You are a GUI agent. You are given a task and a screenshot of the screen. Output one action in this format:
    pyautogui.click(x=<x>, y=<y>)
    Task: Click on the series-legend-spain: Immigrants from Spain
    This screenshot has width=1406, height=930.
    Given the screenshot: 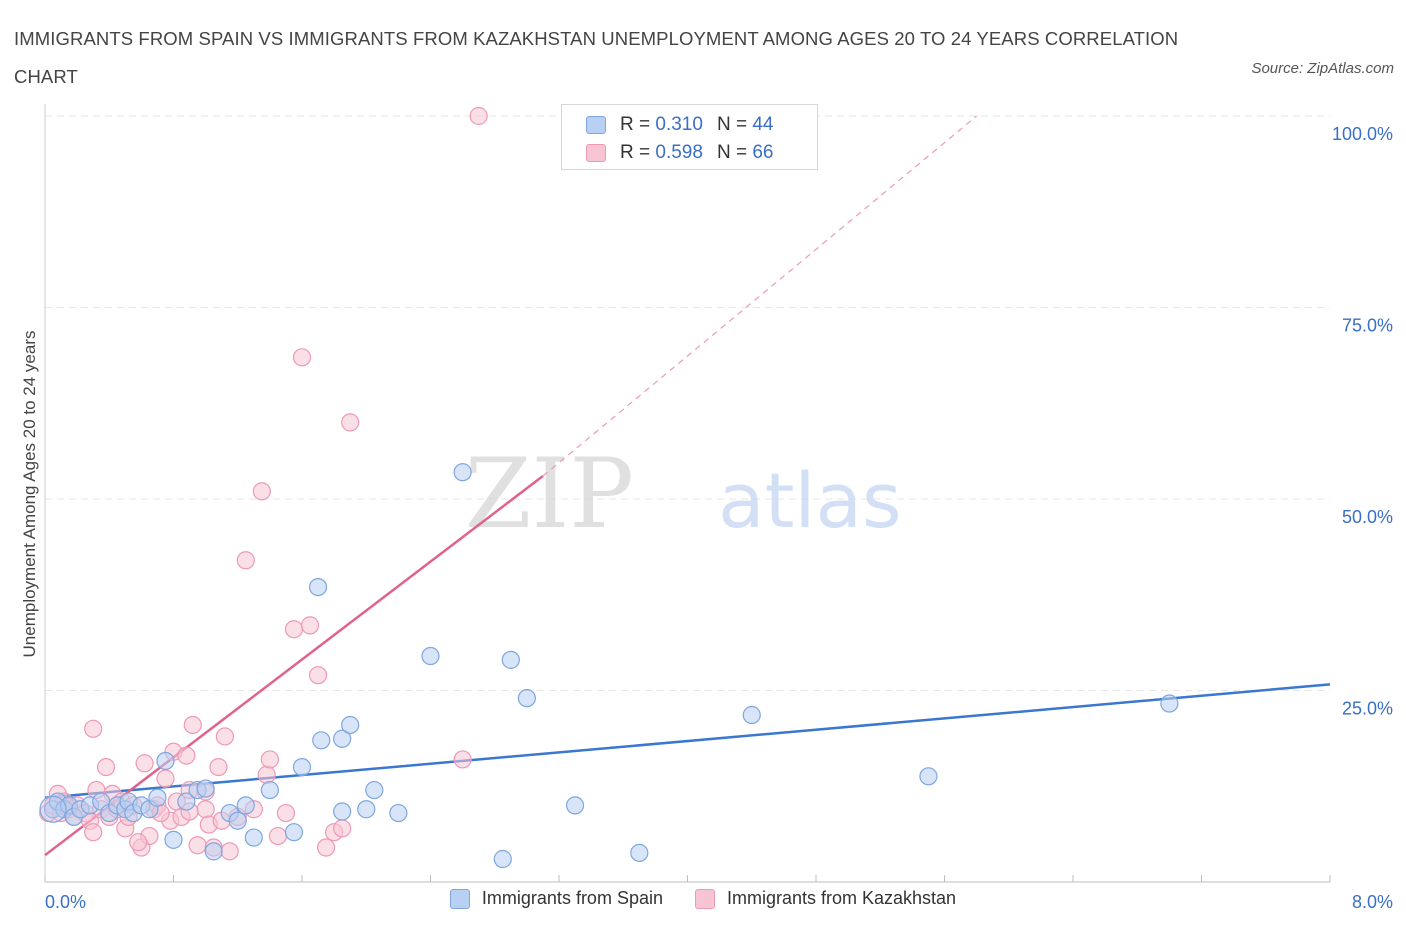 What is the action you would take?
    pyautogui.click(x=556, y=898)
    